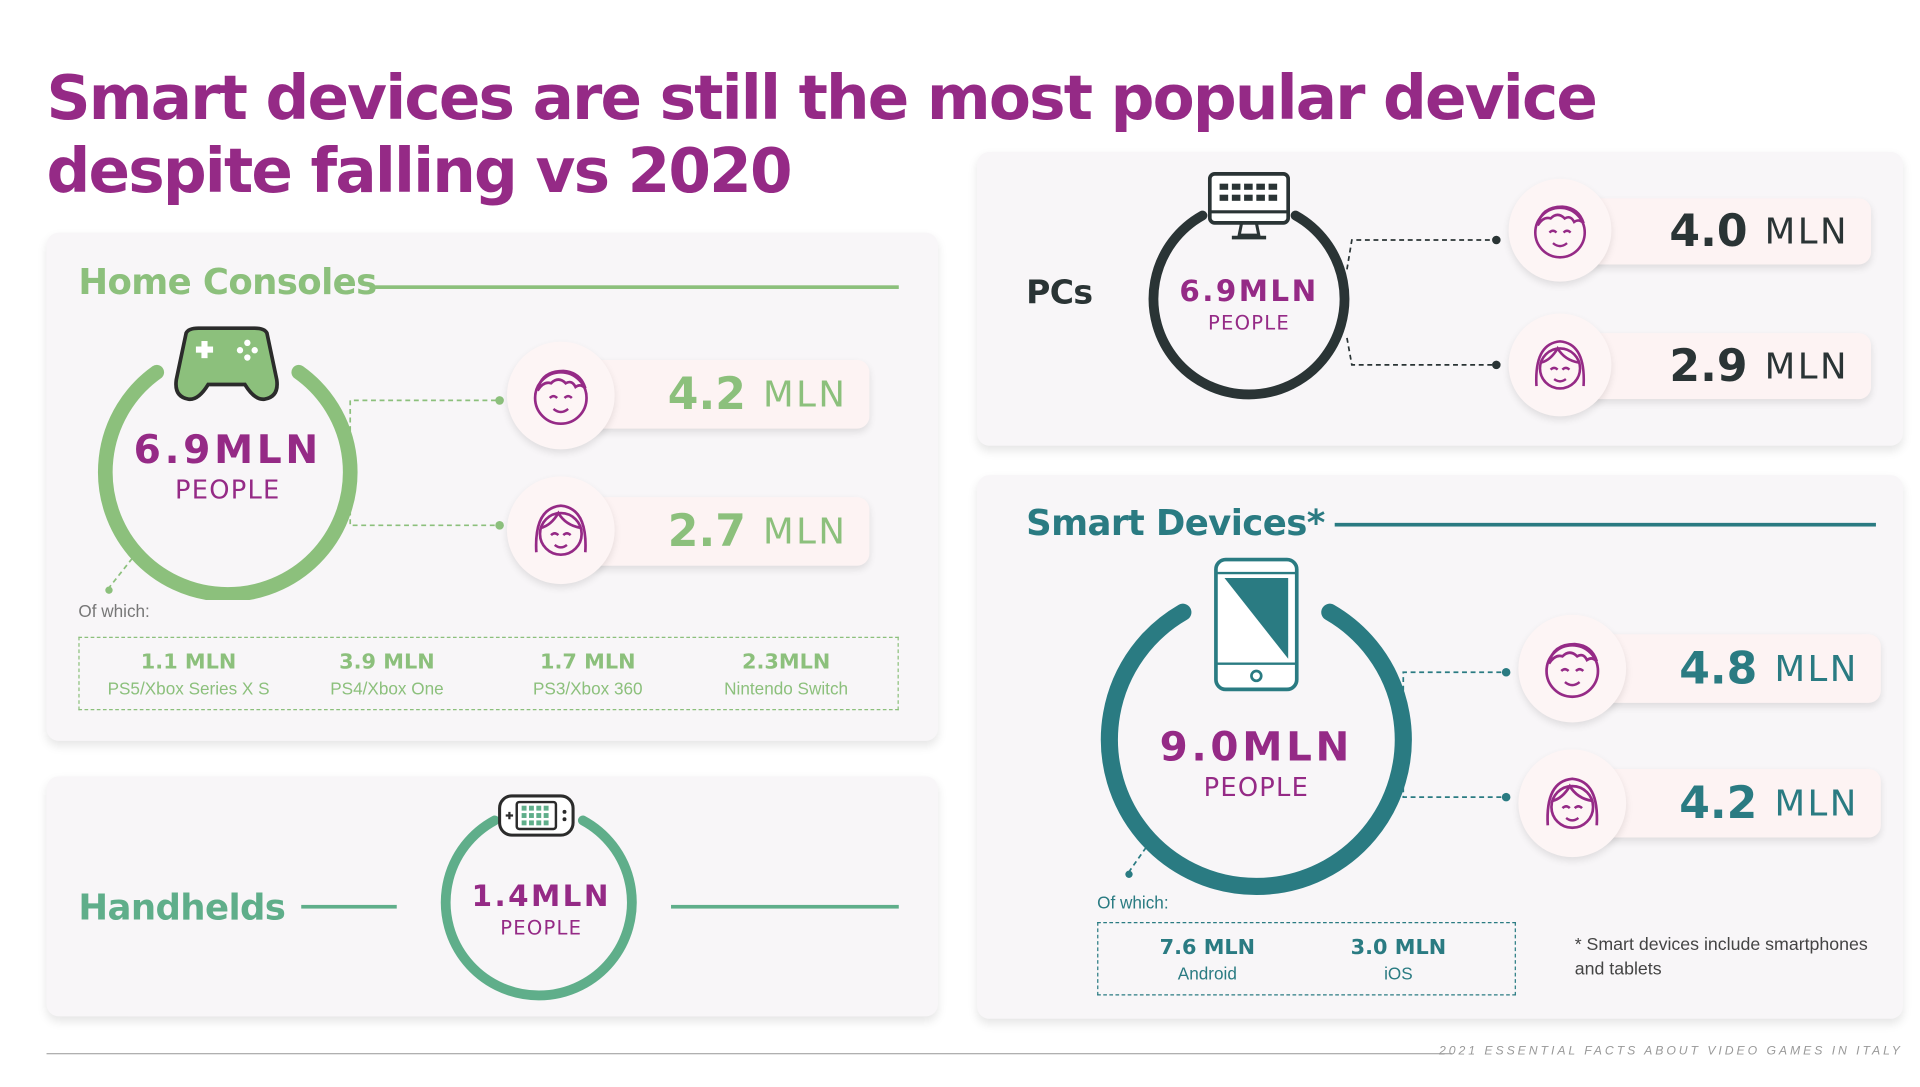 The height and width of the screenshot is (1087, 1920). I want to click on smart-devices-female-value: 4.2, so click(1718, 803).